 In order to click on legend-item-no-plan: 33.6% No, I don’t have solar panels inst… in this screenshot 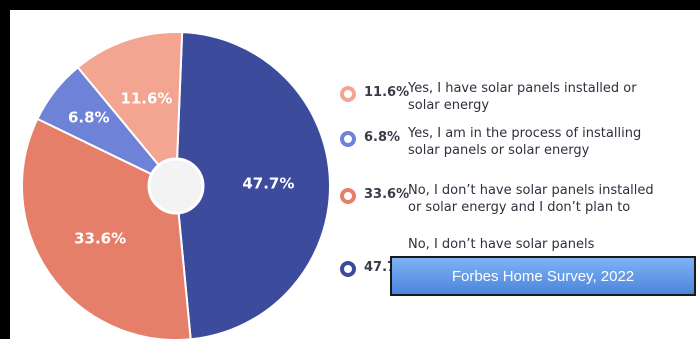, I will do `click(520, 199)`.